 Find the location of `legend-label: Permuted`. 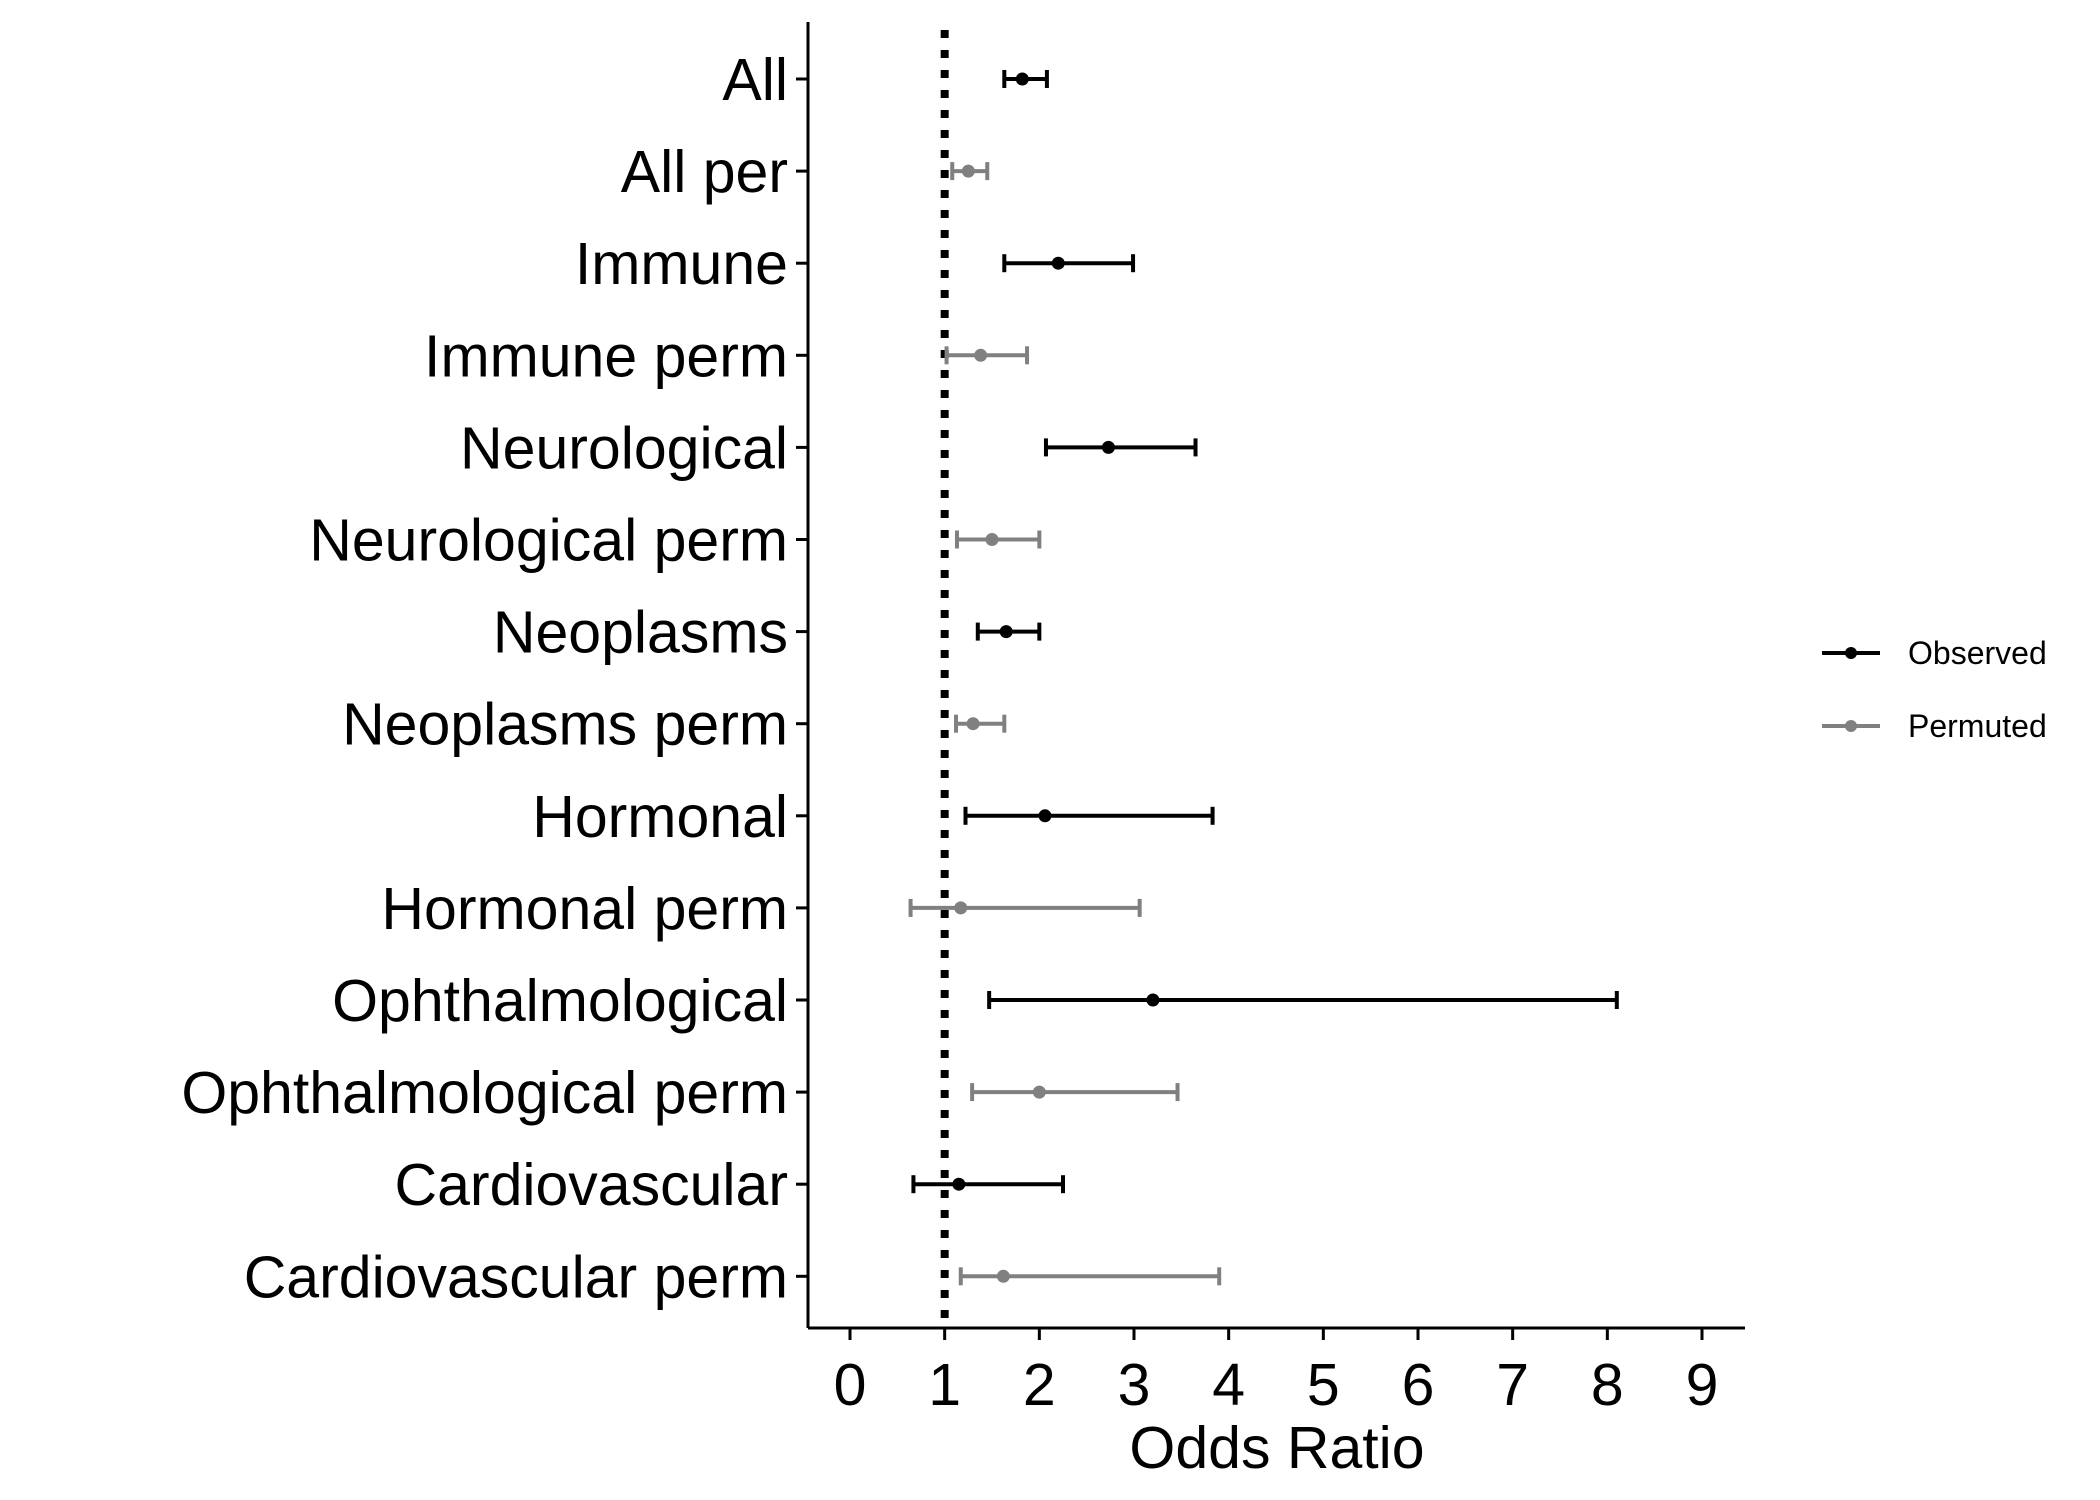

legend-label: Permuted is located at coordinates (1977, 726).